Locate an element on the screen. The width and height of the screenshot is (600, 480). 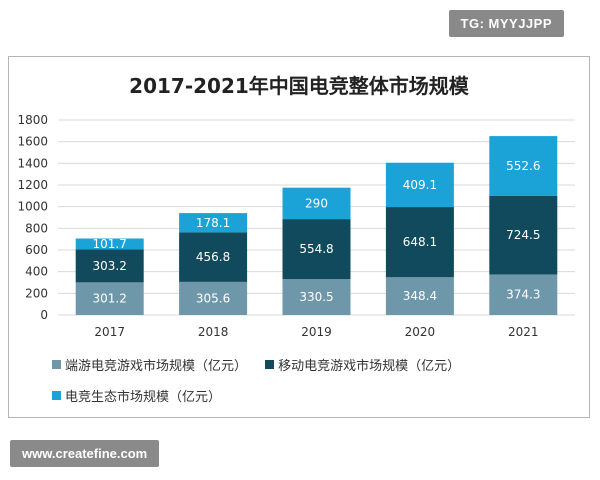
bar-value-label: 301.2 is located at coordinates (110, 299).